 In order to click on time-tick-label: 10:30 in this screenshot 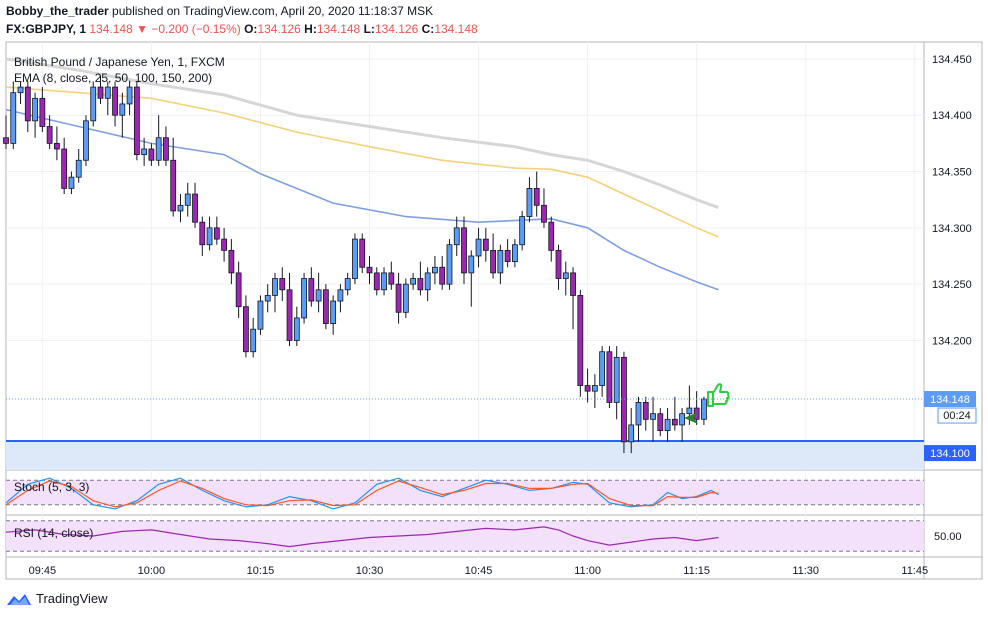, I will do `click(370, 571)`.